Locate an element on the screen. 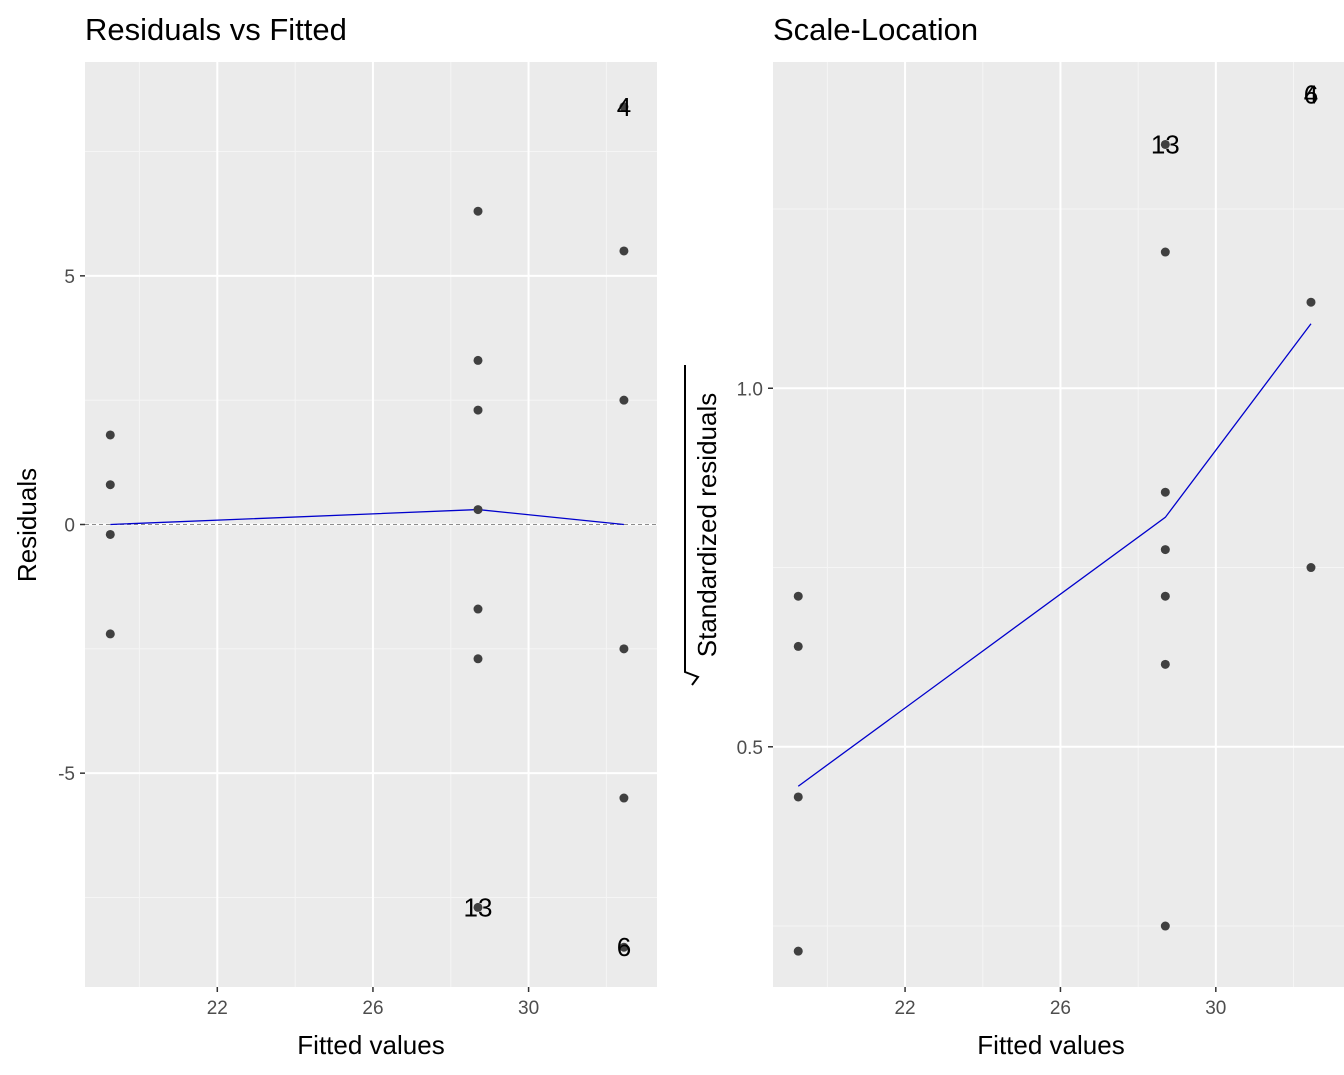 The image size is (1344, 1075). residuals-vs-fitted-point-label: 4 is located at coordinates (624, 107).